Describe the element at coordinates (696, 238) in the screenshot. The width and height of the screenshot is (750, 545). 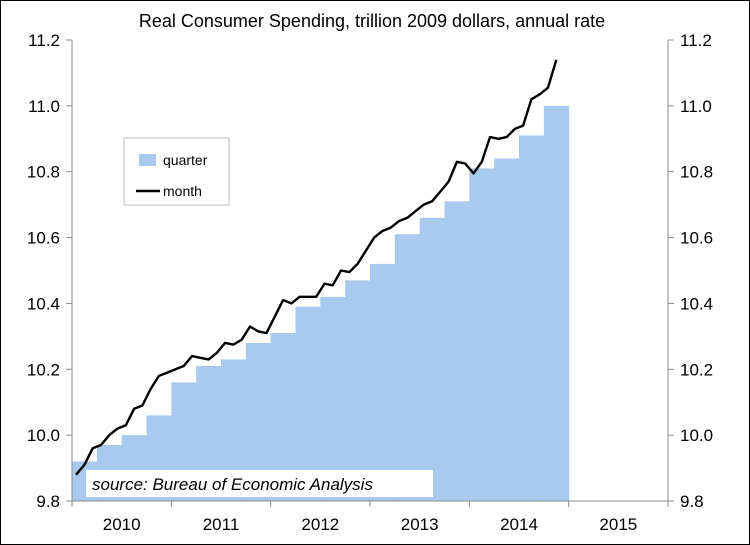
I see `y2-tick-label: 10.6` at that location.